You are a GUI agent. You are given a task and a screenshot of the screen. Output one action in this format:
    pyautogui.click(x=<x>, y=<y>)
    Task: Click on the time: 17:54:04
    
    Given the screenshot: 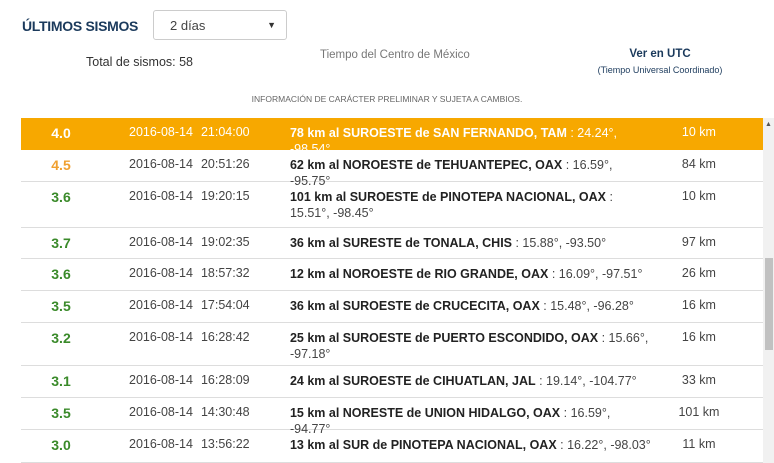 What is the action you would take?
    pyautogui.click(x=225, y=305)
    